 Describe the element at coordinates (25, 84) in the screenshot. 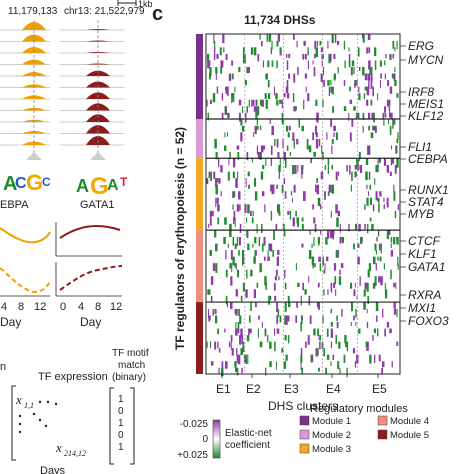

I see `track-stack-left` at that location.